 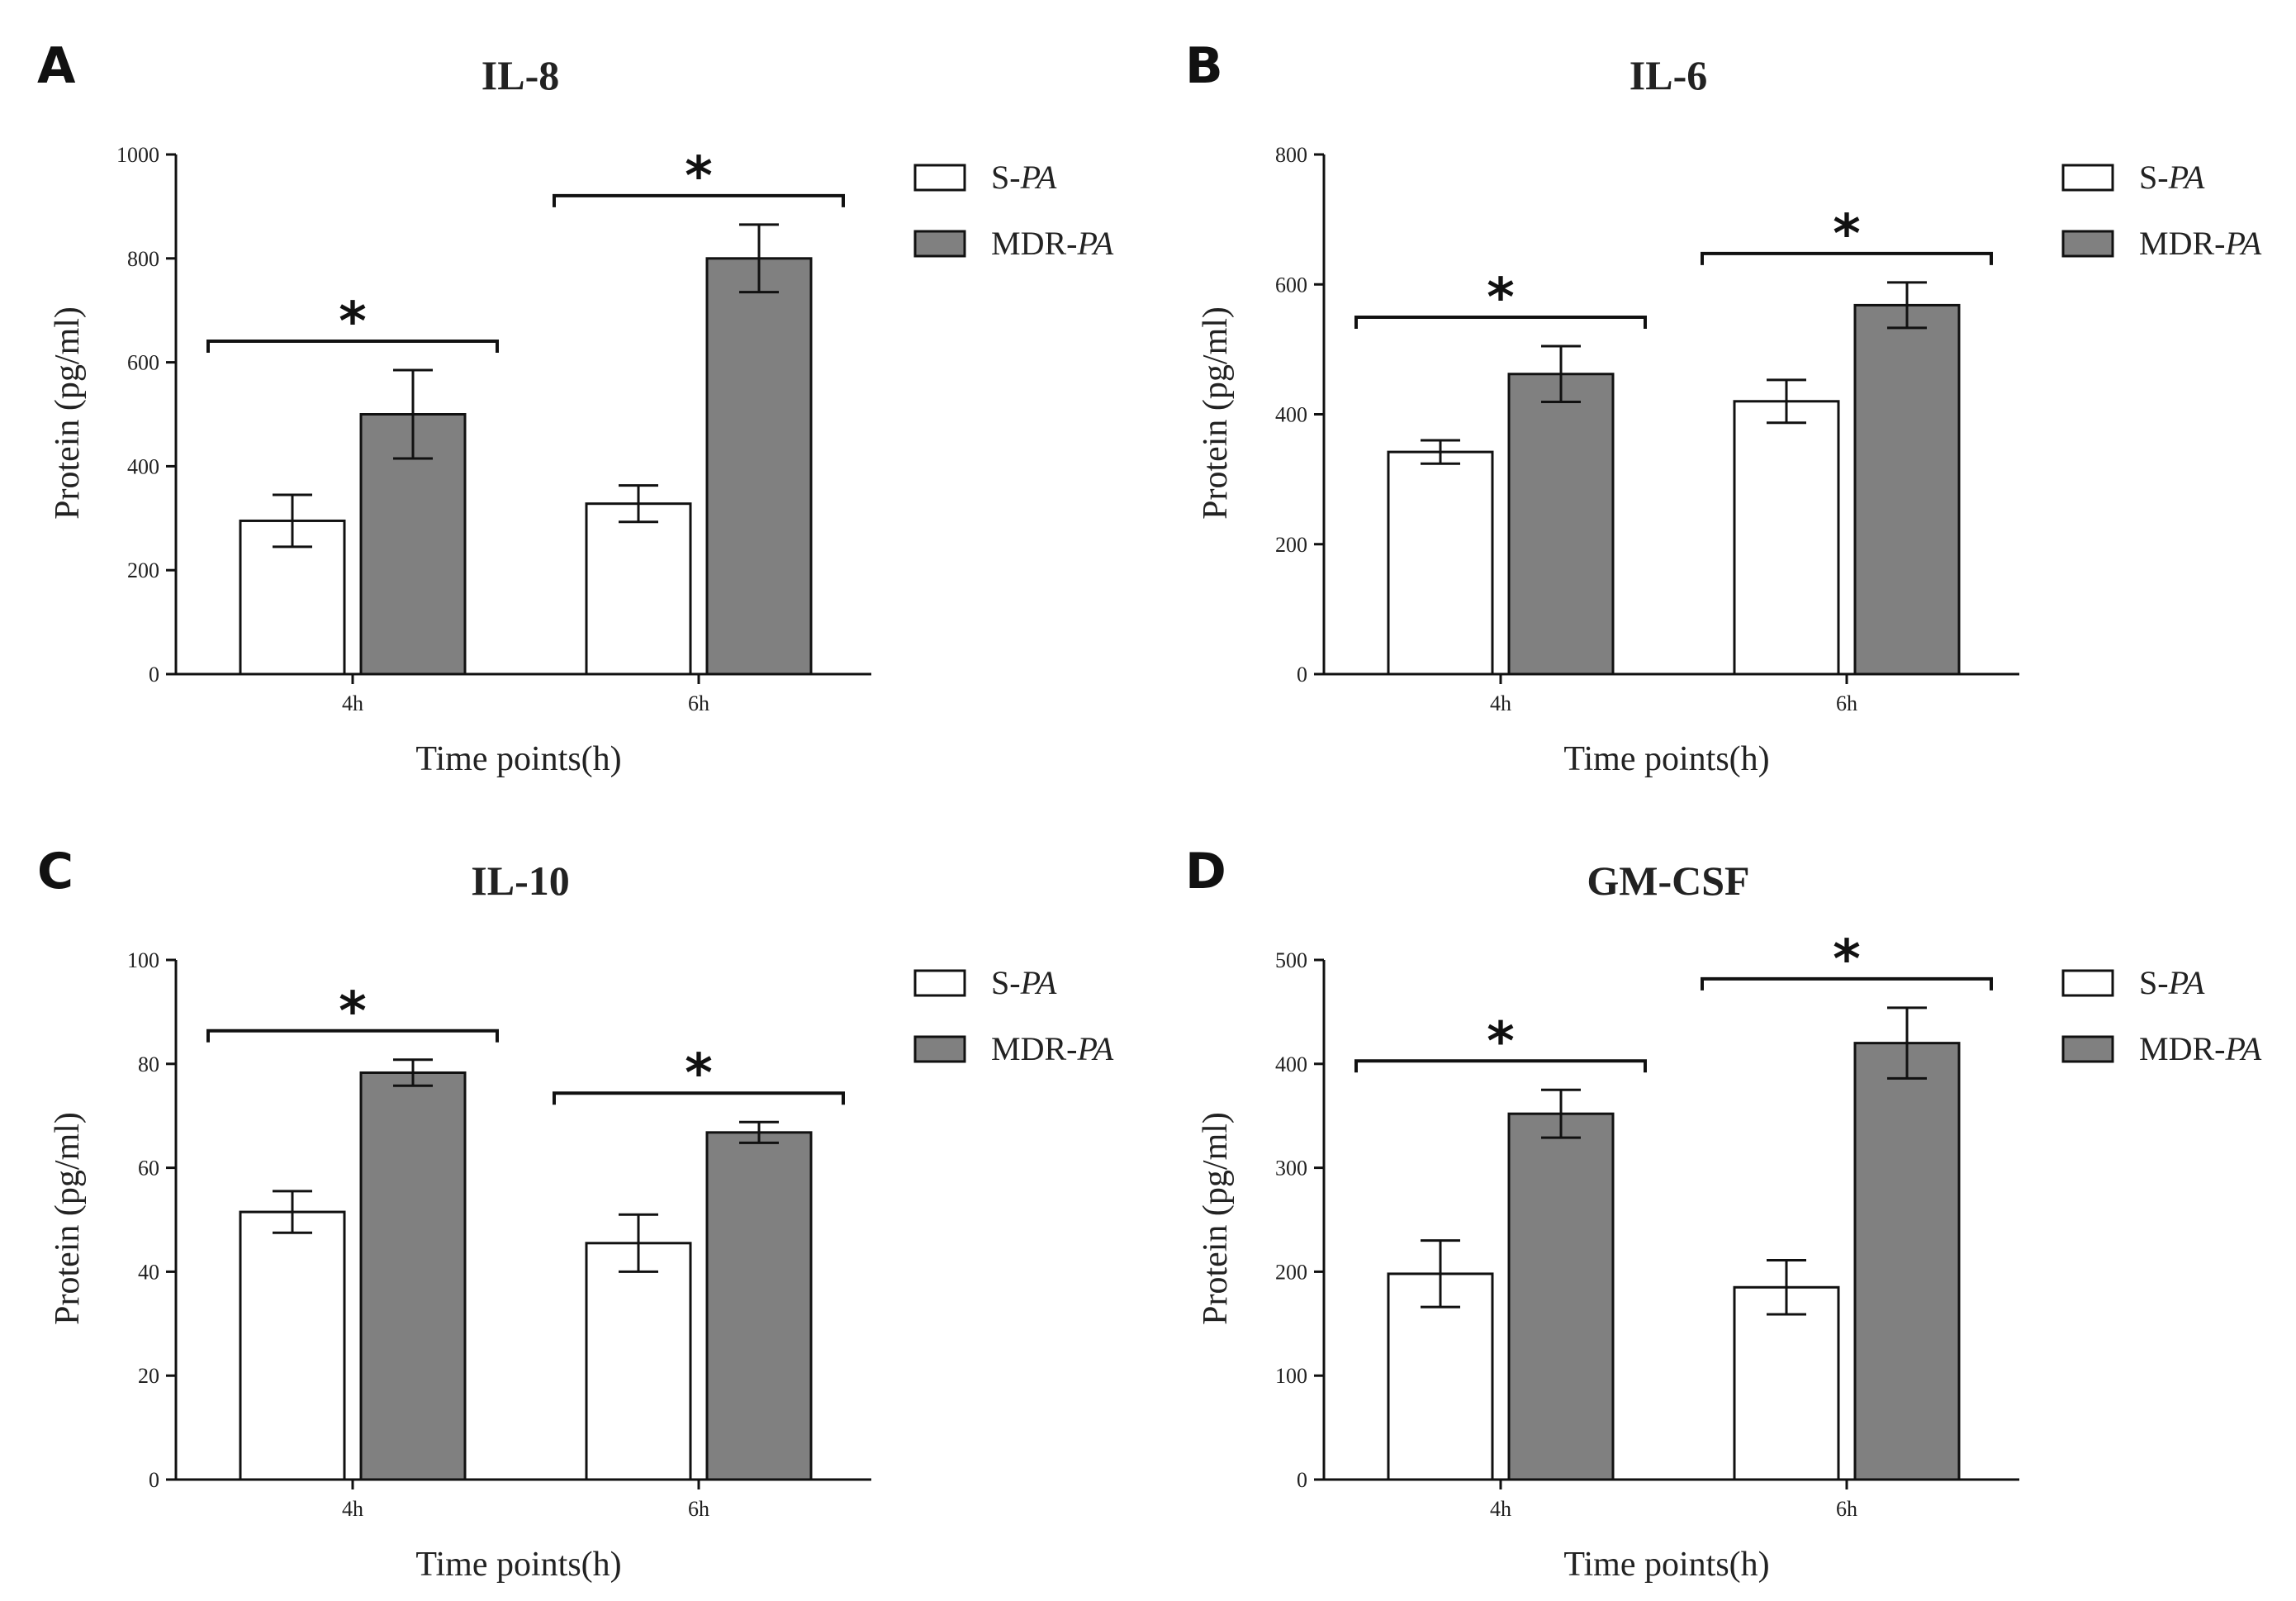 What do you see at coordinates (1204, 66) in the screenshot?
I see `panel-letter: B` at bounding box center [1204, 66].